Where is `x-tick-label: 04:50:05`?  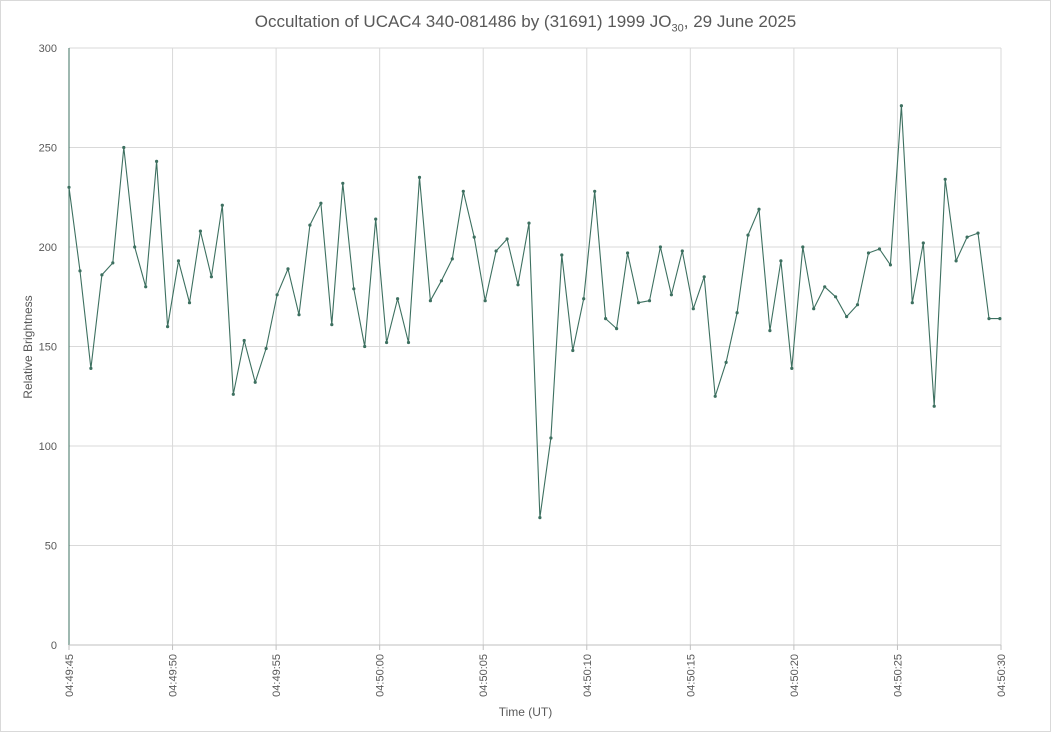
x-tick-label: 04:50:05 is located at coordinates (484, 675).